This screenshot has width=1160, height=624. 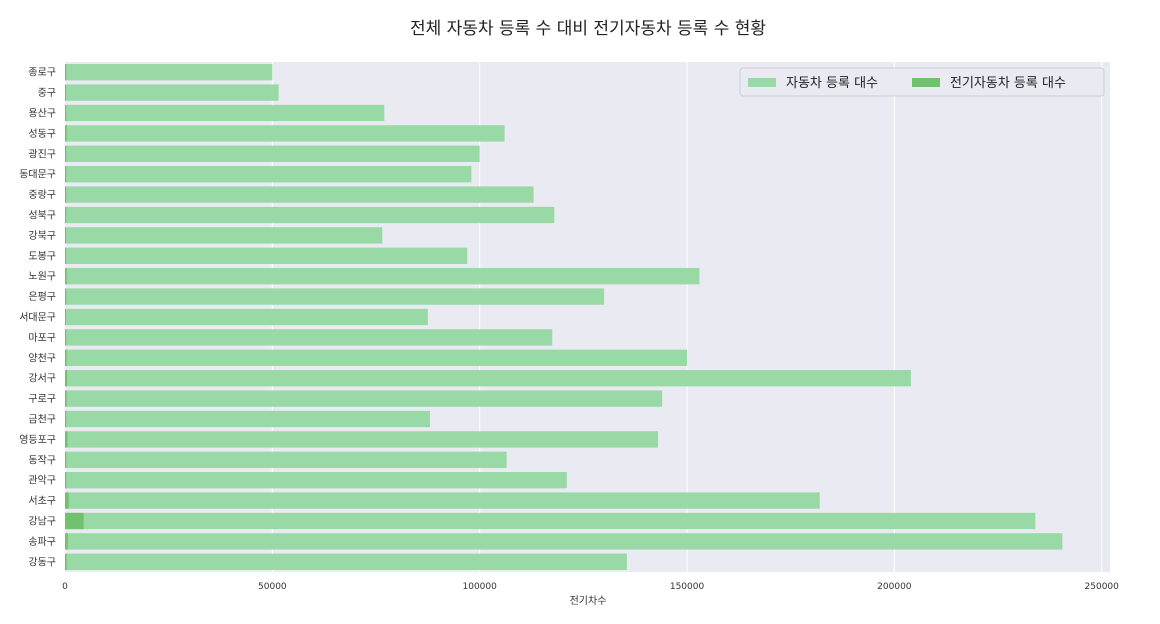 I want to click on y-tick-label: 중랑구, so click(x=42, y=195).